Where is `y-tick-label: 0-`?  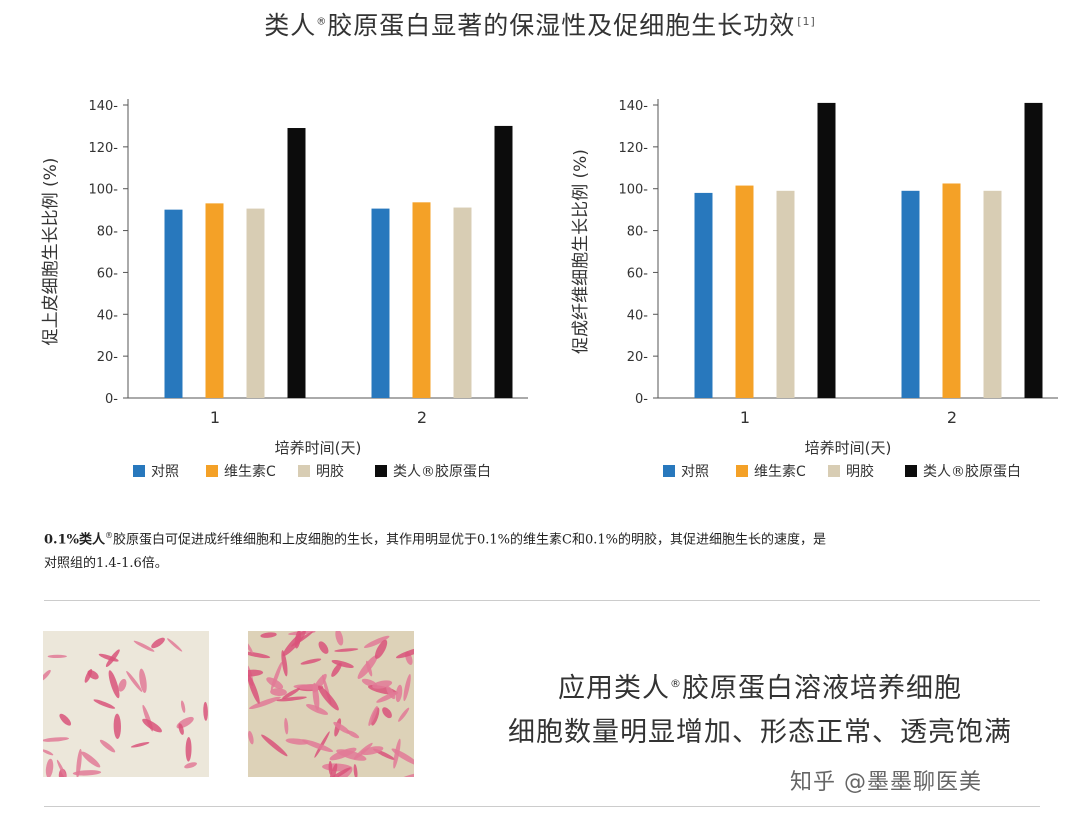
y-tick-label: 0- is located at coordinates (111, 399).